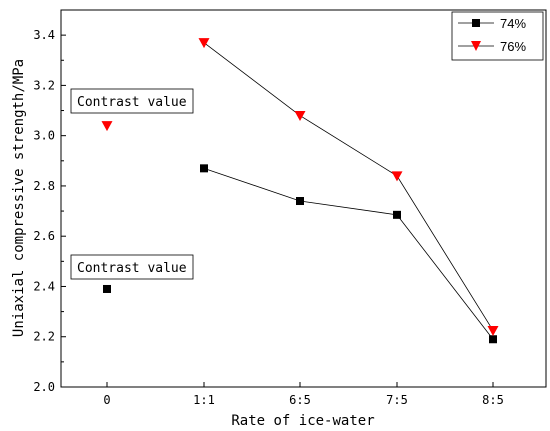  I want to click on y-tick-label: 2.6, so click(44, 236).